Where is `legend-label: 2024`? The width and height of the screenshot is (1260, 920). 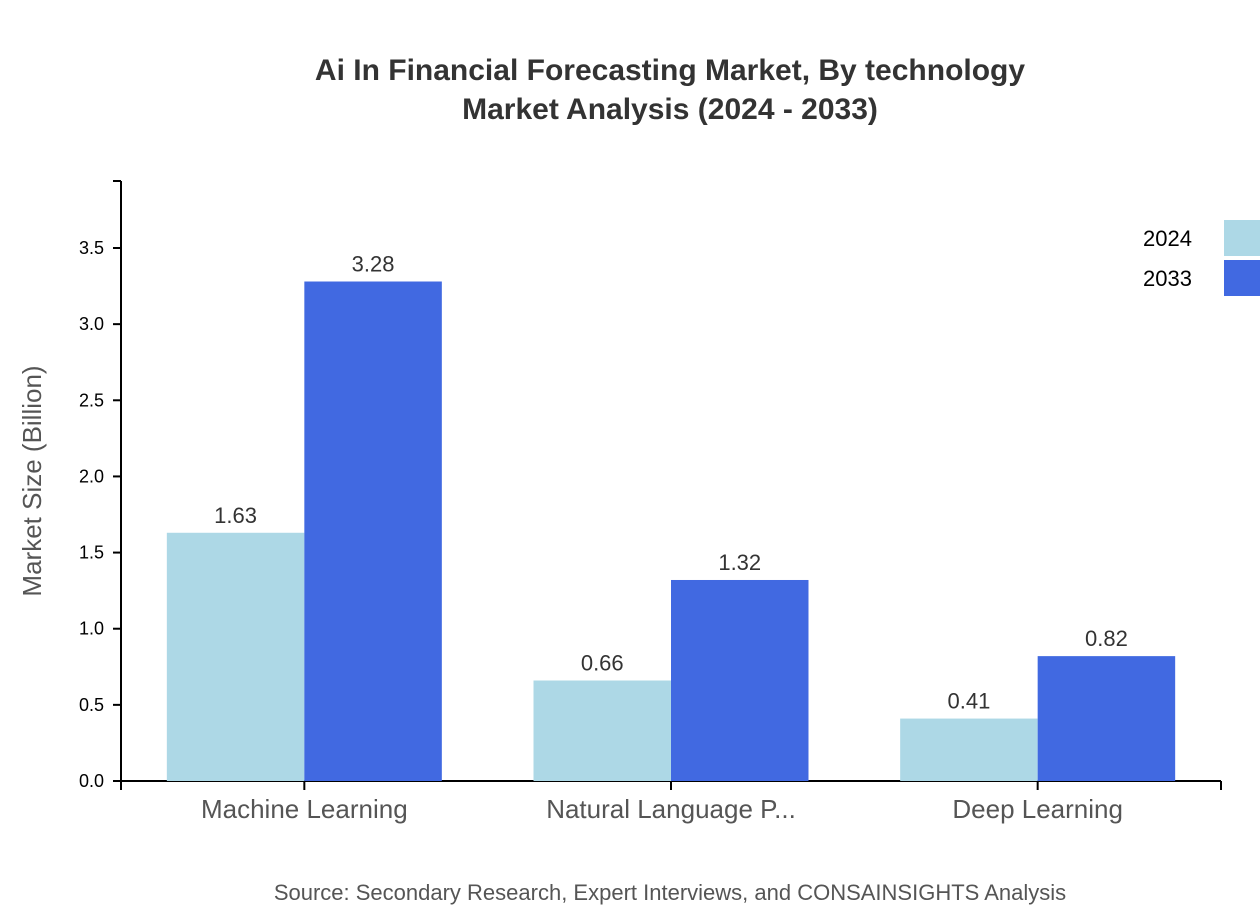
legend-label: 2024 is located at coordinates (1167, 238).